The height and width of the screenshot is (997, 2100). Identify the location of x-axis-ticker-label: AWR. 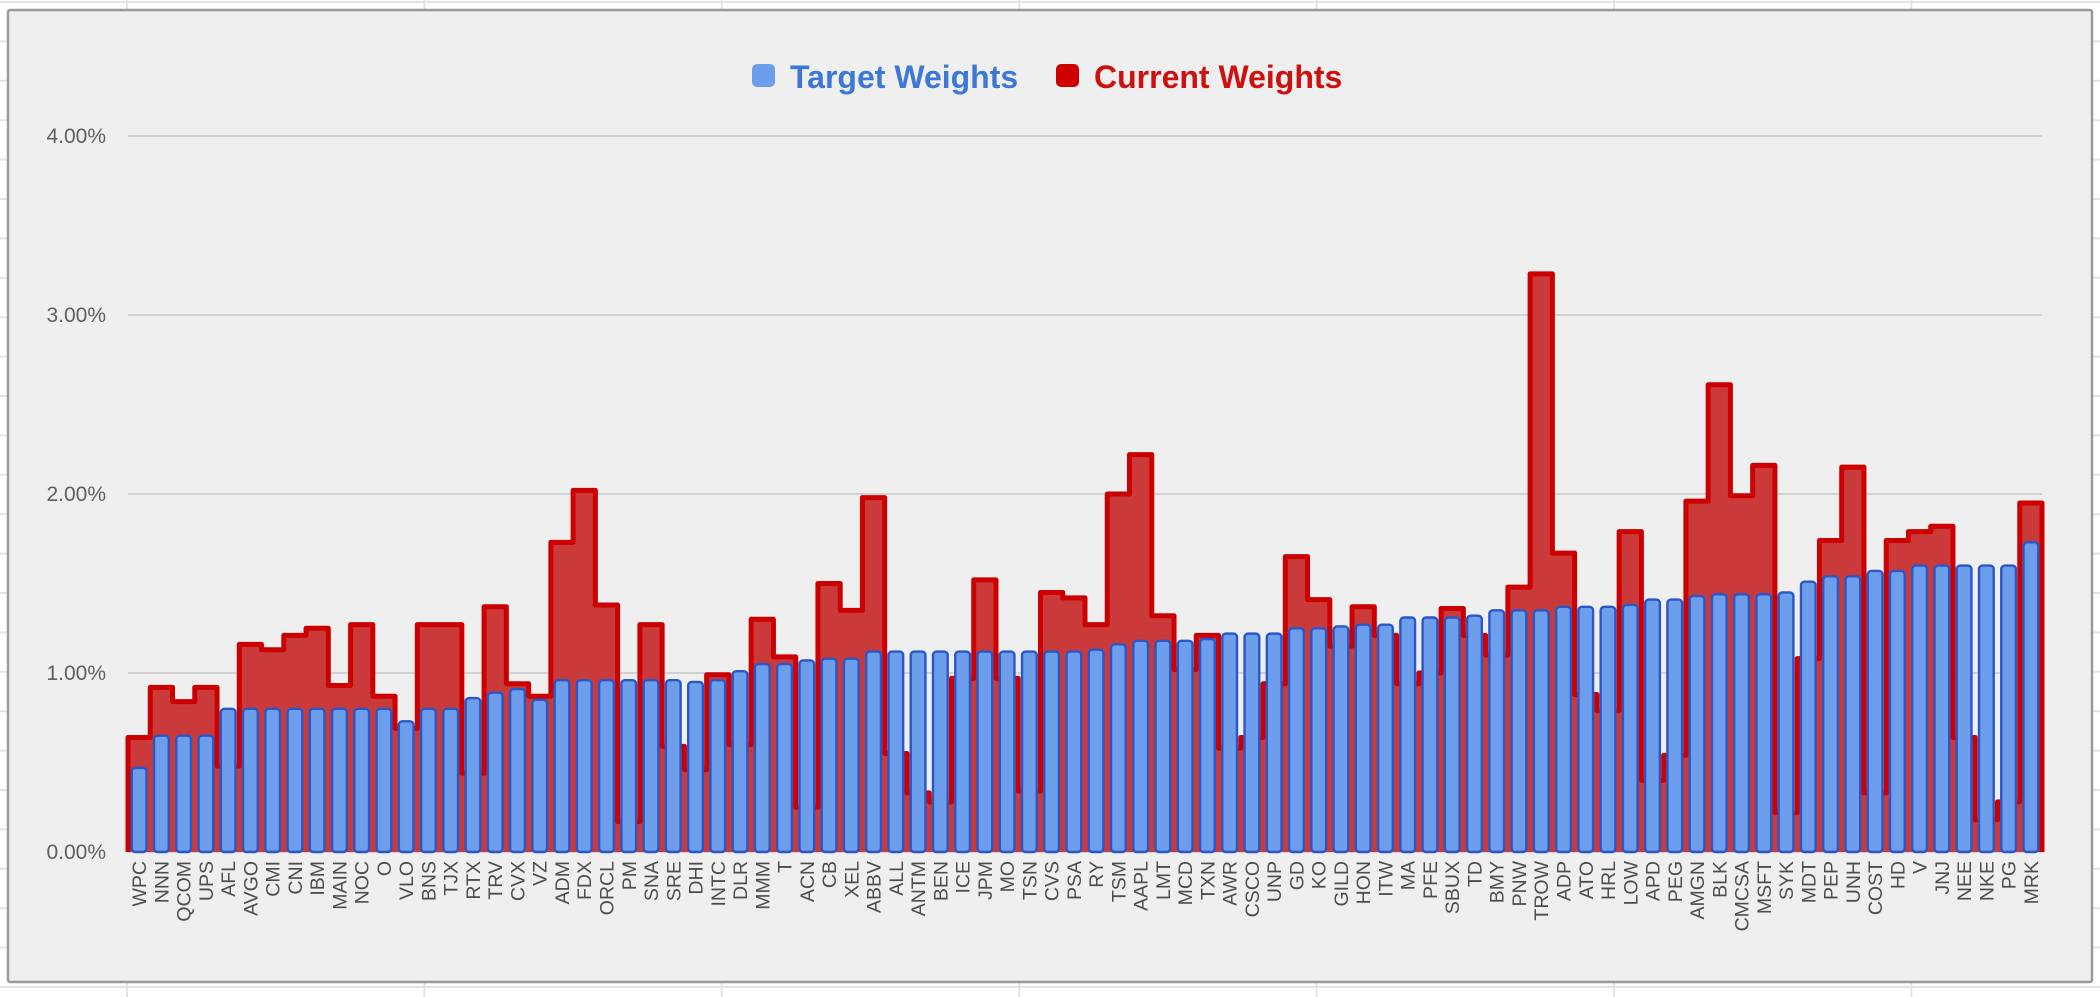
(1231, 883).